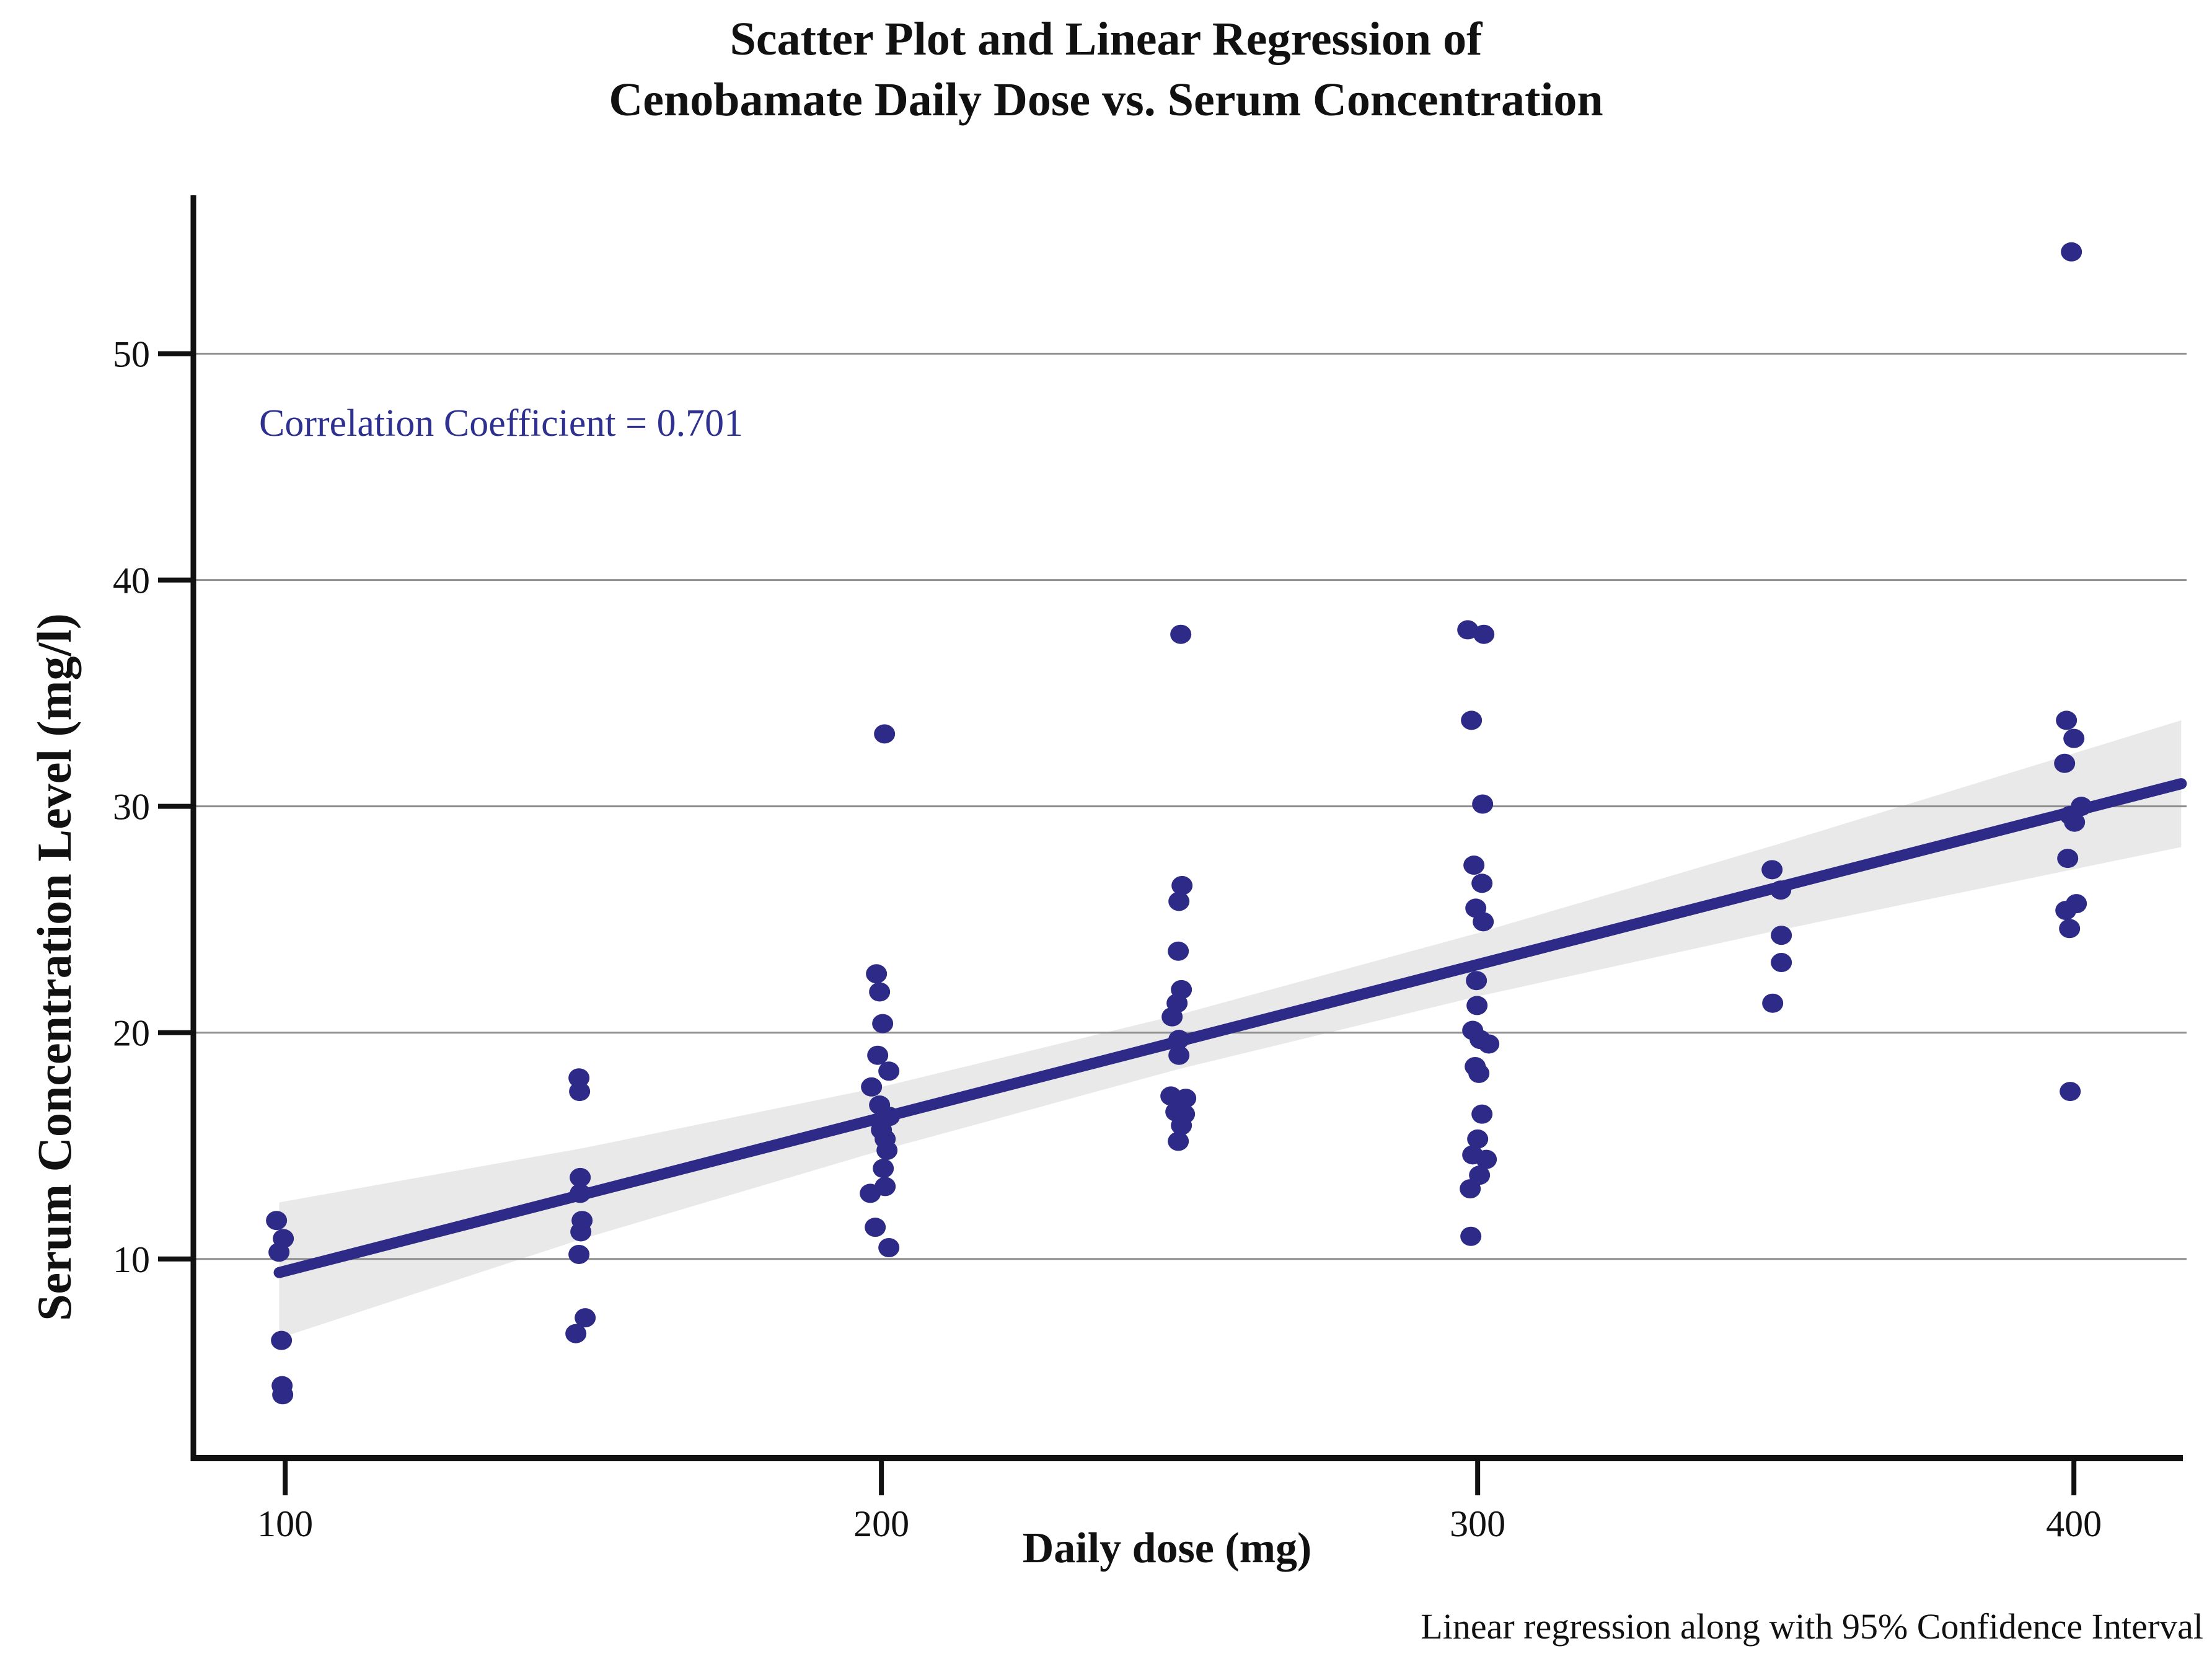 This screenshot has width=2212, height=1672. What do you see at coordinates (131, 1259) in the screenshot?
I see `y-tick-label-10: 10` at bounding box center [131, 1259].